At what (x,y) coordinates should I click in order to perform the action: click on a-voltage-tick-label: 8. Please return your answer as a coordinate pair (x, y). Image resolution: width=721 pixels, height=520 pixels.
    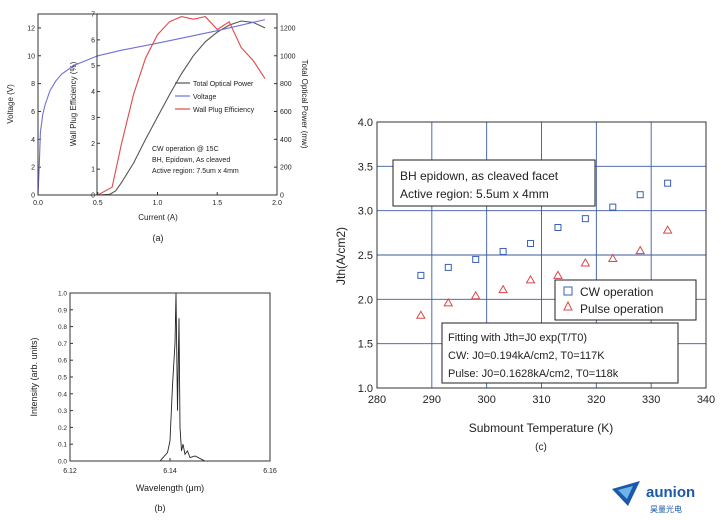
    Looking at the image, I should click on (33, 84).